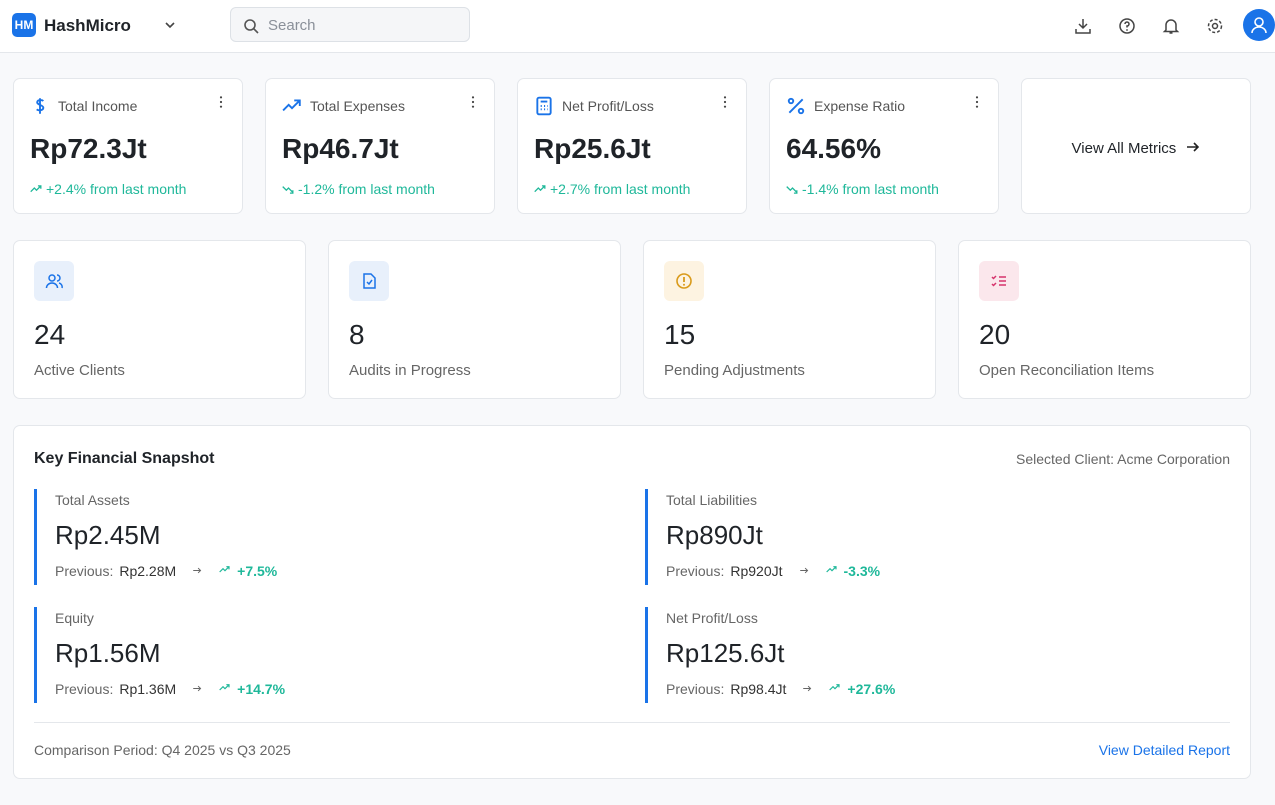 Image resolution: width=1275 pixels, height=805 pixels. I want to click on metric-value: Rp46.7Jt, so click(340, 148).